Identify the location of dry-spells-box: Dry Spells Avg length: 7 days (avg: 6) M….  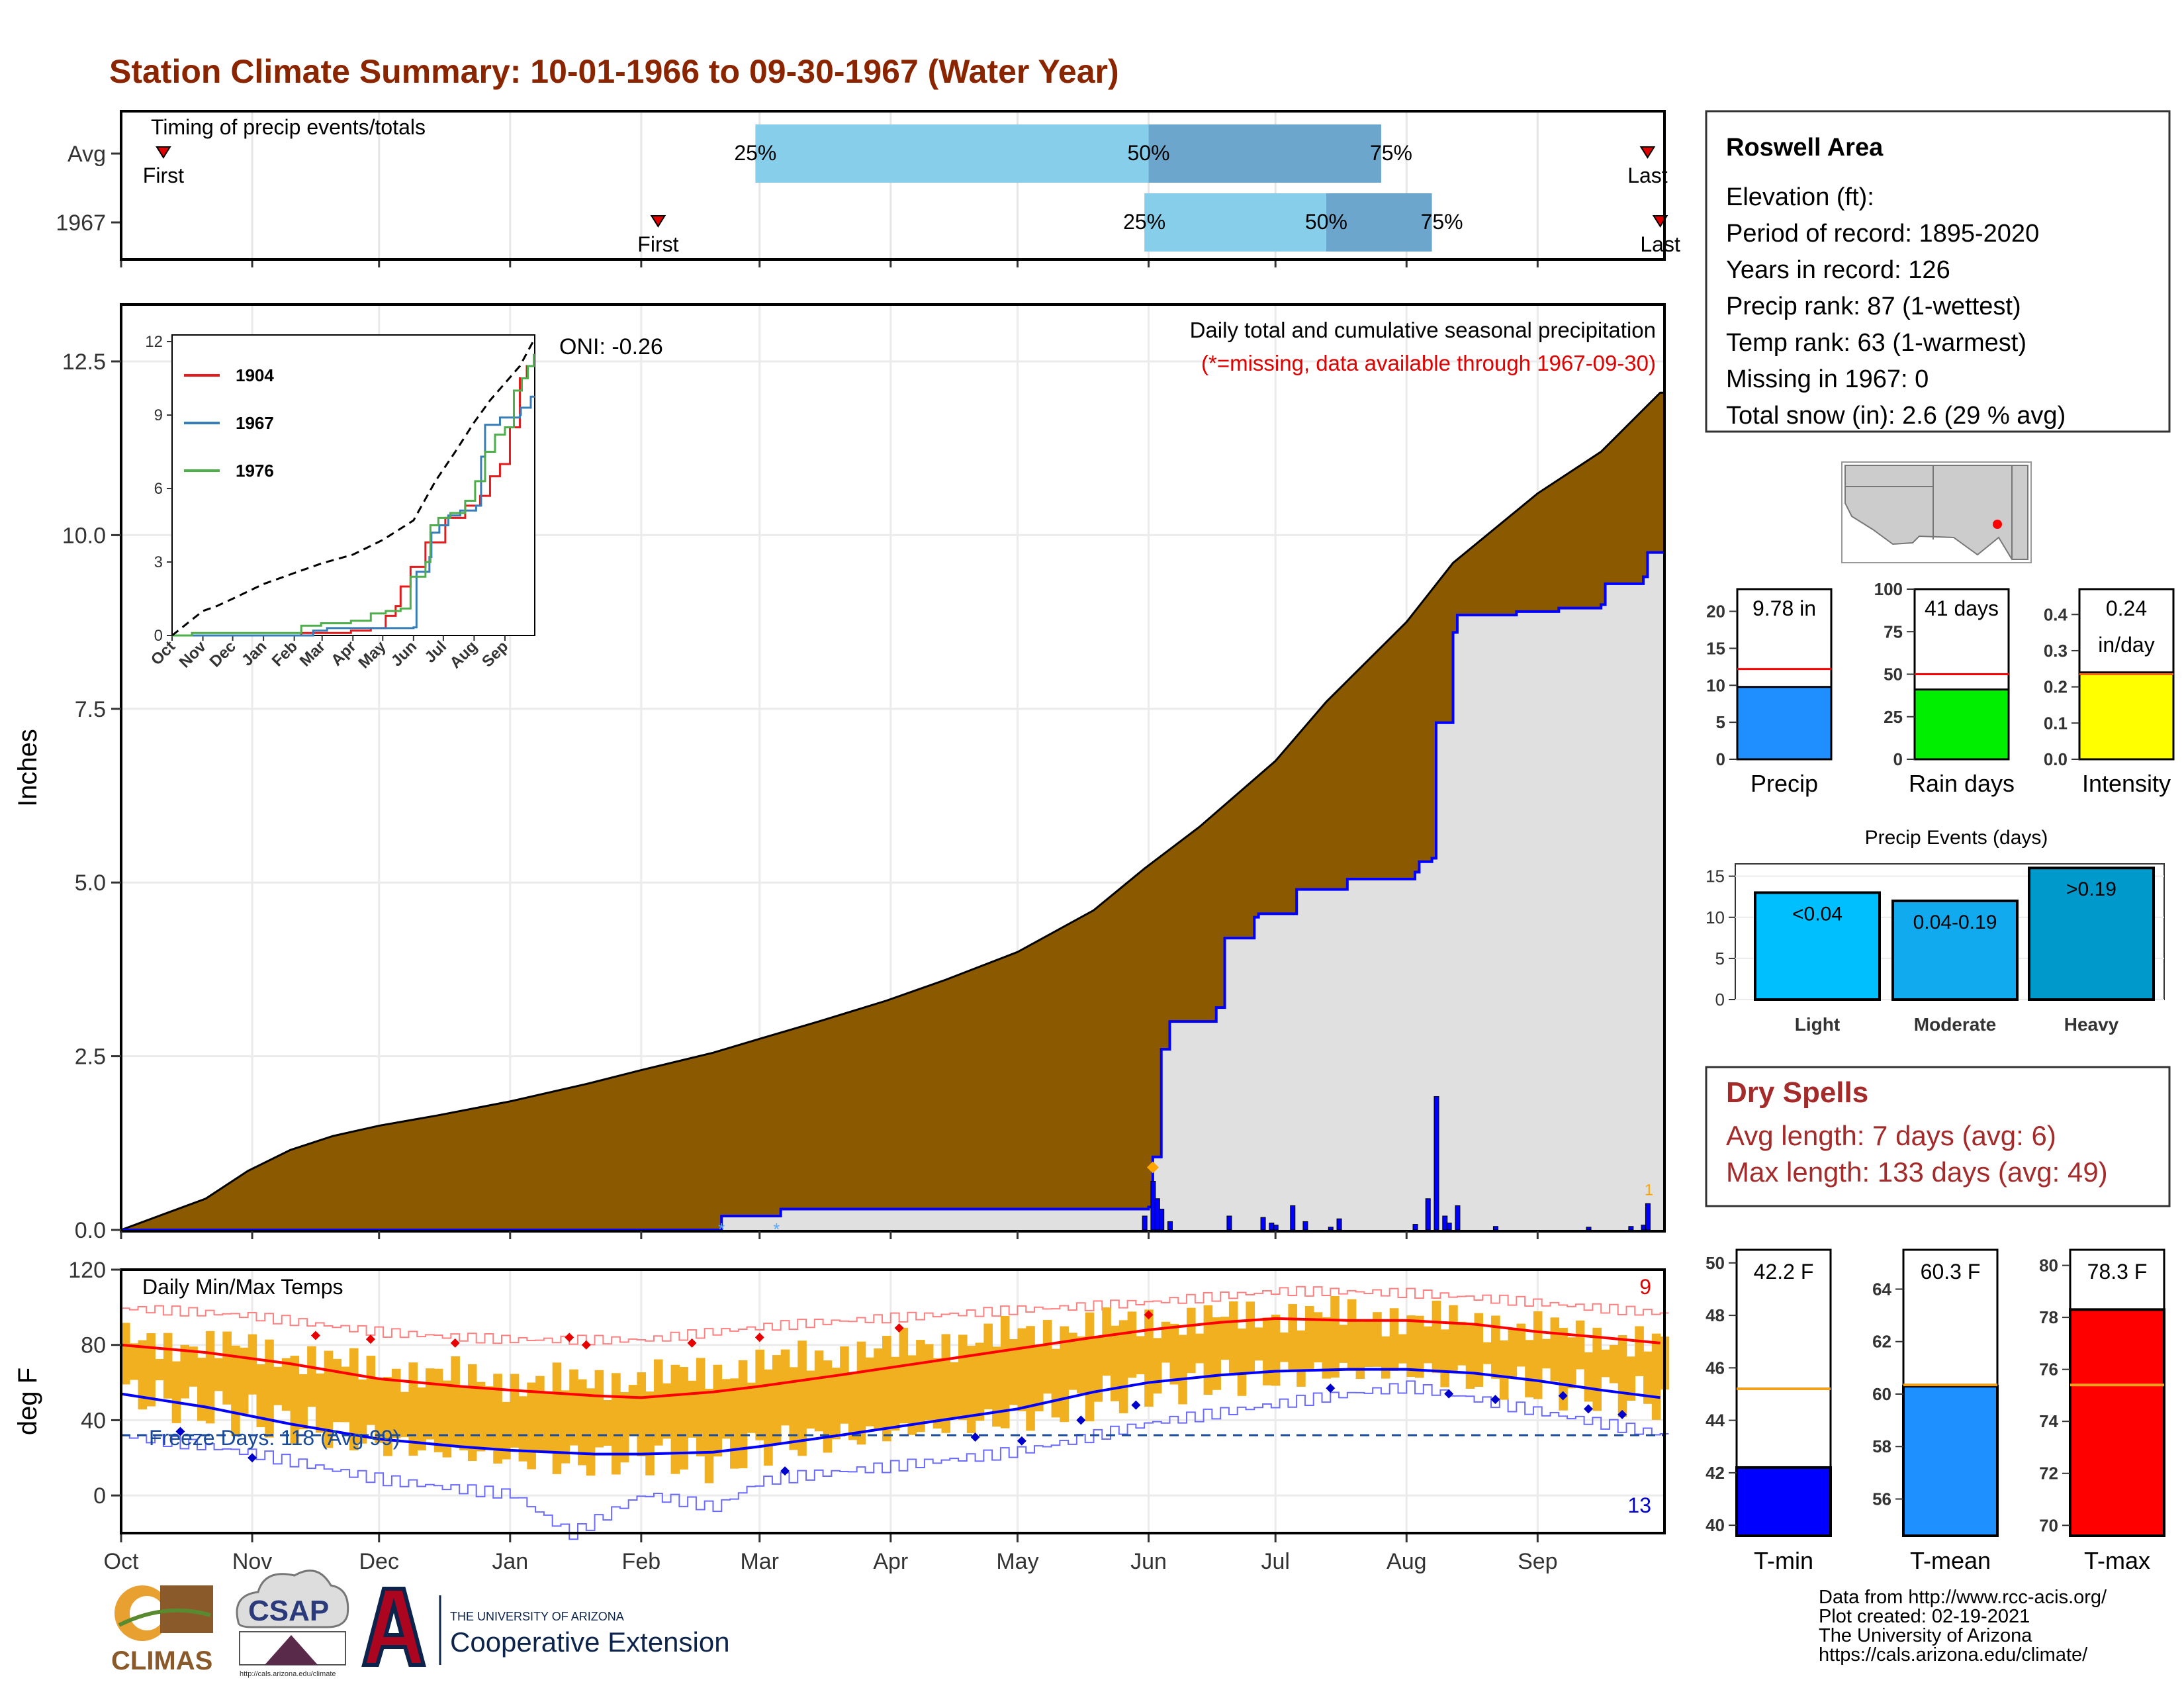
(1938, 1136).